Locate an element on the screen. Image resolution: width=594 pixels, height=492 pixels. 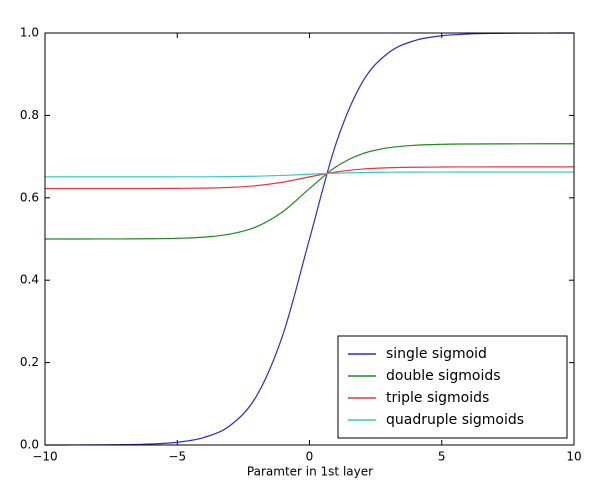
legend-label: quadruple sigmoids is located at coordinates (455, 420).